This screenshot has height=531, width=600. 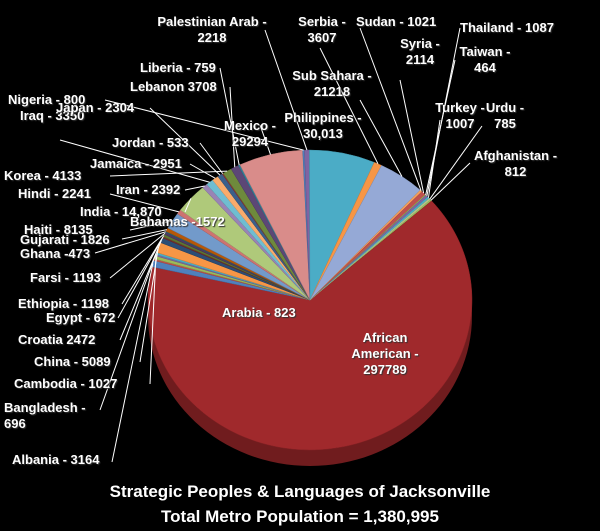 I want to click on slice-label: Jamaica - 2951, so click(x=136, y=163).